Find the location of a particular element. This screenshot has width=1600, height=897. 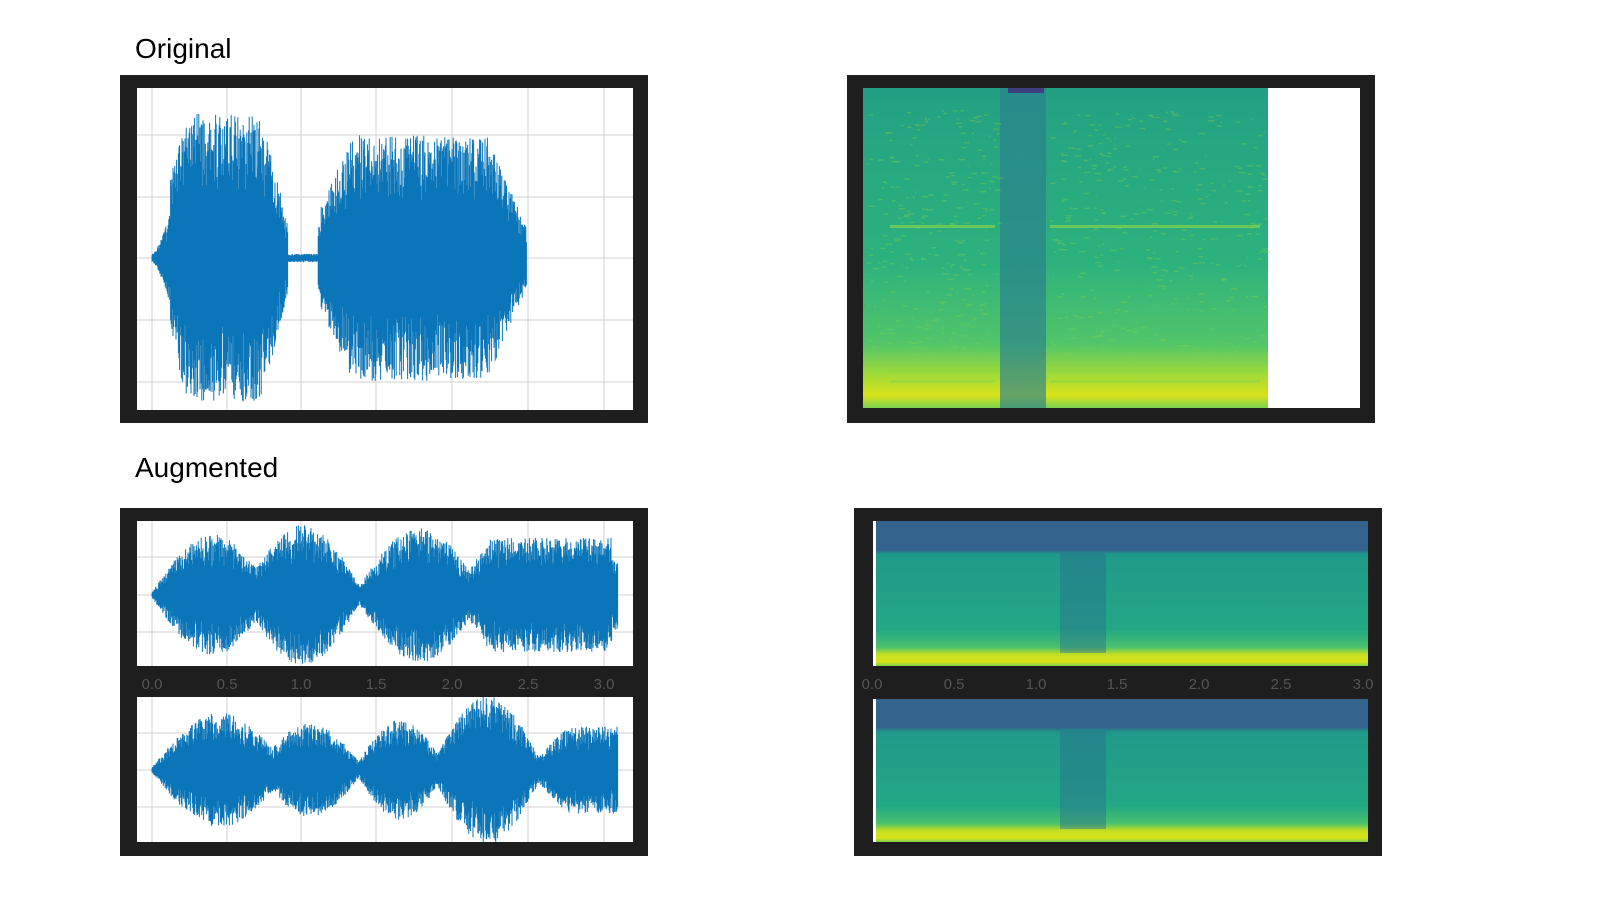

x-tick-label: 2.5 is located at coordinates (528, 684).